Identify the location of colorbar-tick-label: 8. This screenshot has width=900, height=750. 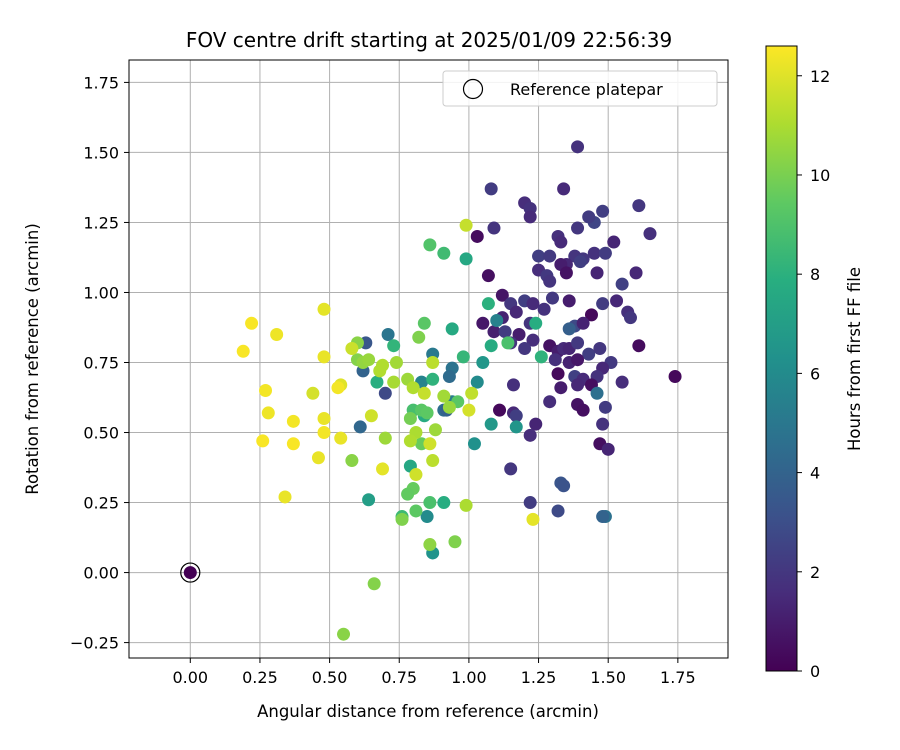
(815, 274).